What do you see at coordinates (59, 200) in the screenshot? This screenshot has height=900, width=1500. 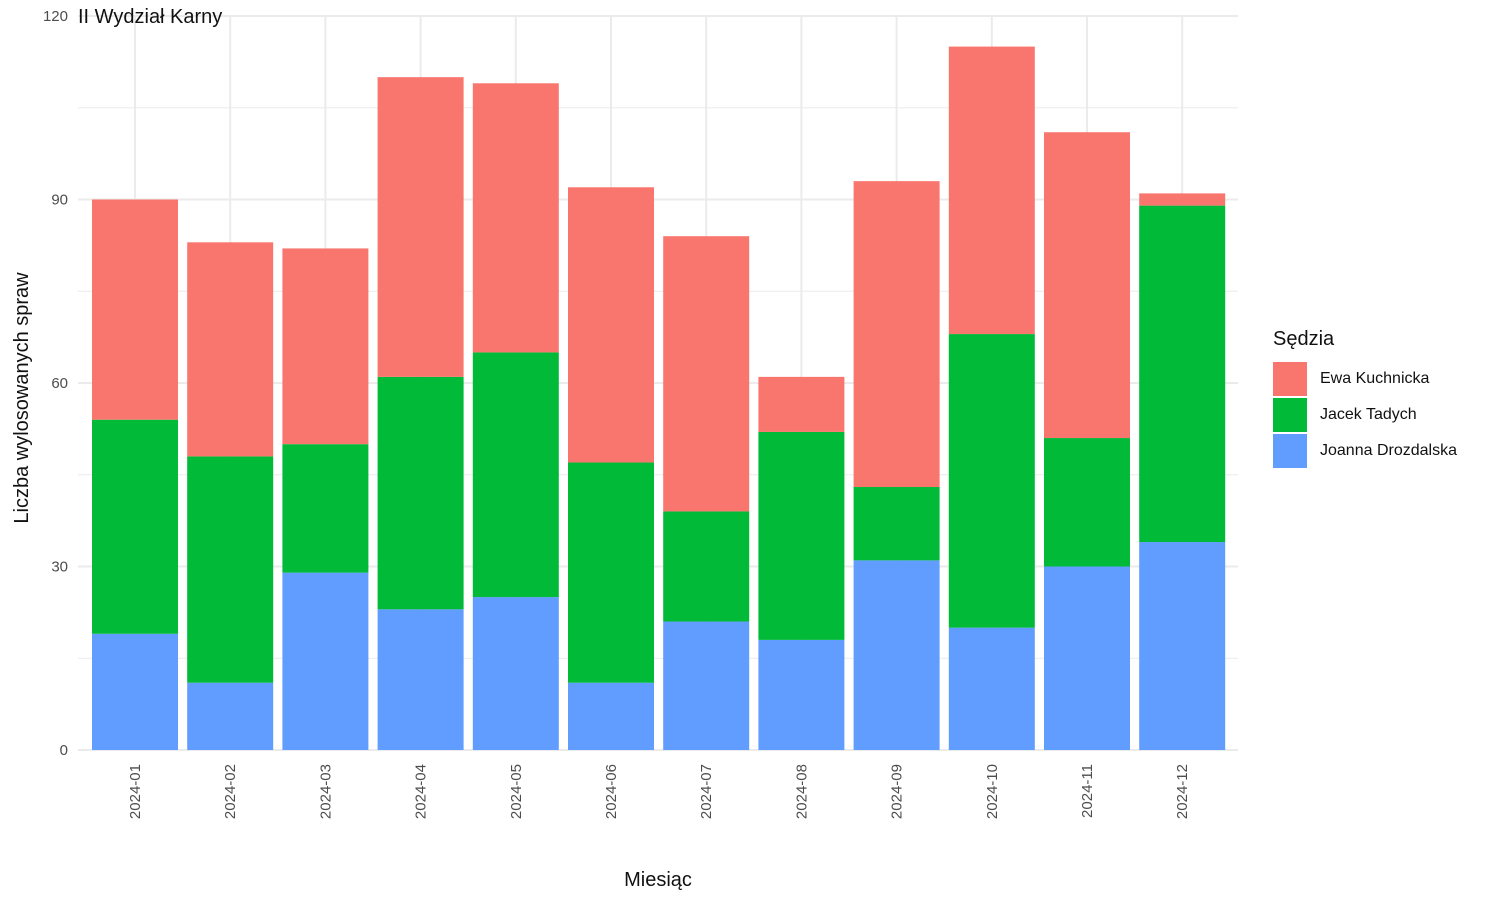 I see `y-tick-label: 90` at bounding box center [59, 200].